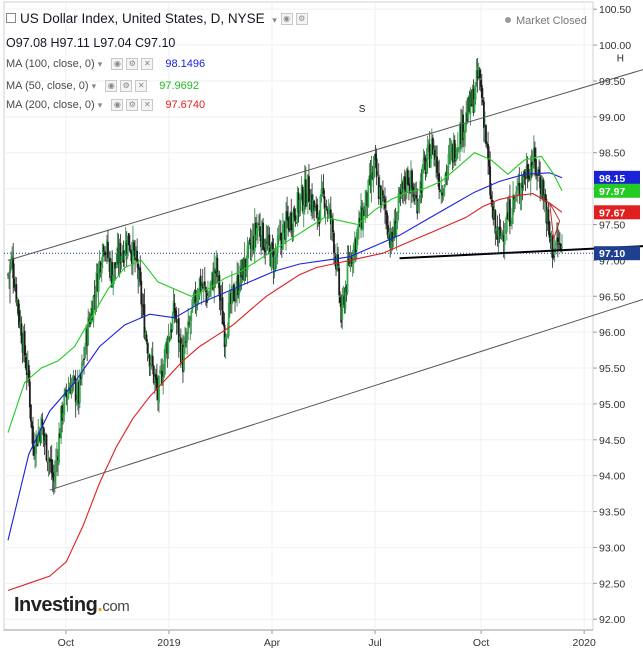  Describe the element at coordinates (102, 86) in the screenshot. I see `indicator-ma50: MA (50, close, 0) ▾ ◉ ⚙ ✕ 97.9692` at that location.